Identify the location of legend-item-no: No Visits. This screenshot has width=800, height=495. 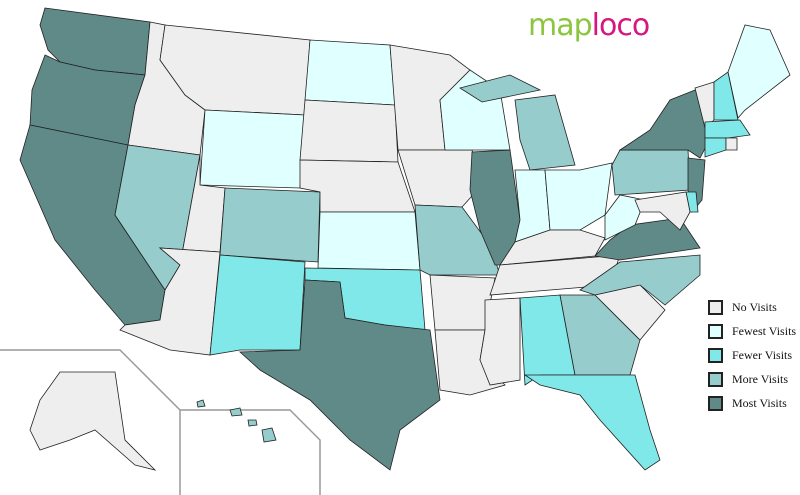
(752, 307).